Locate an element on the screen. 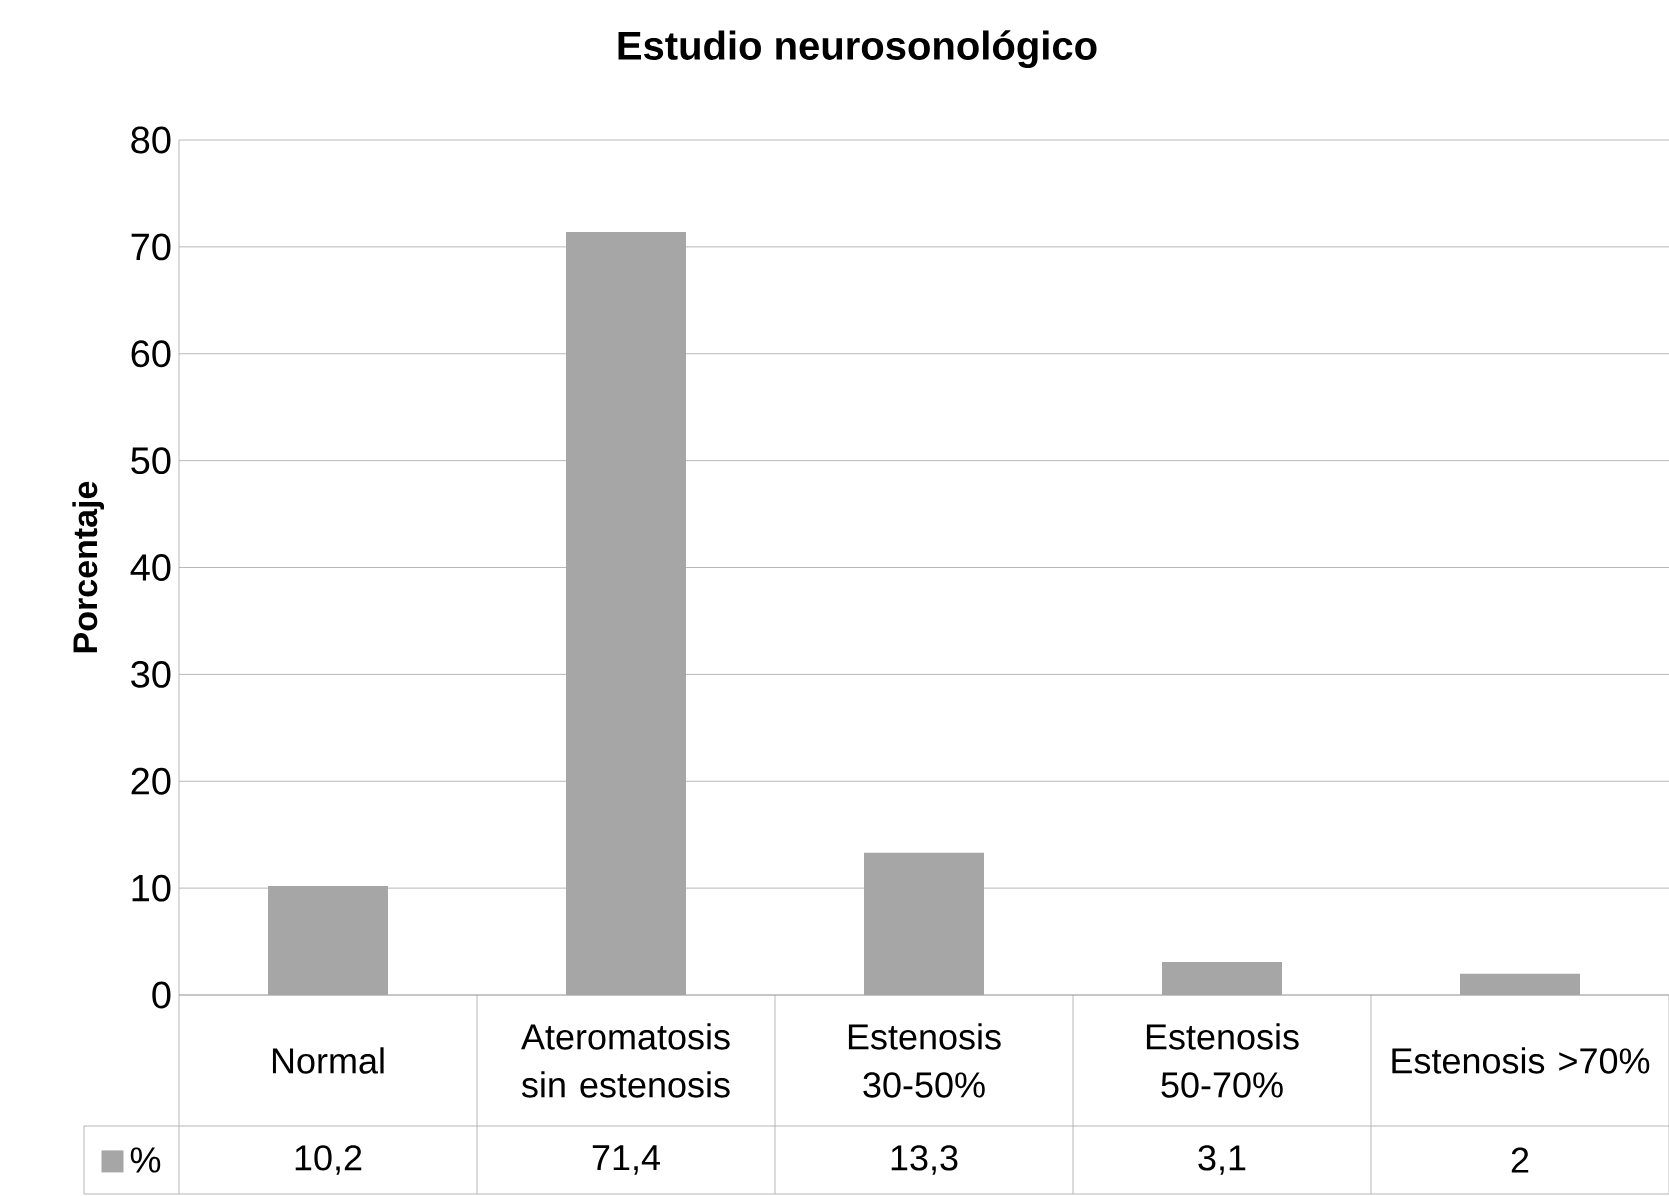 This screenshot has width=1669, height=1196. y-tick-label: 30 is located at coordinates (151, 674).